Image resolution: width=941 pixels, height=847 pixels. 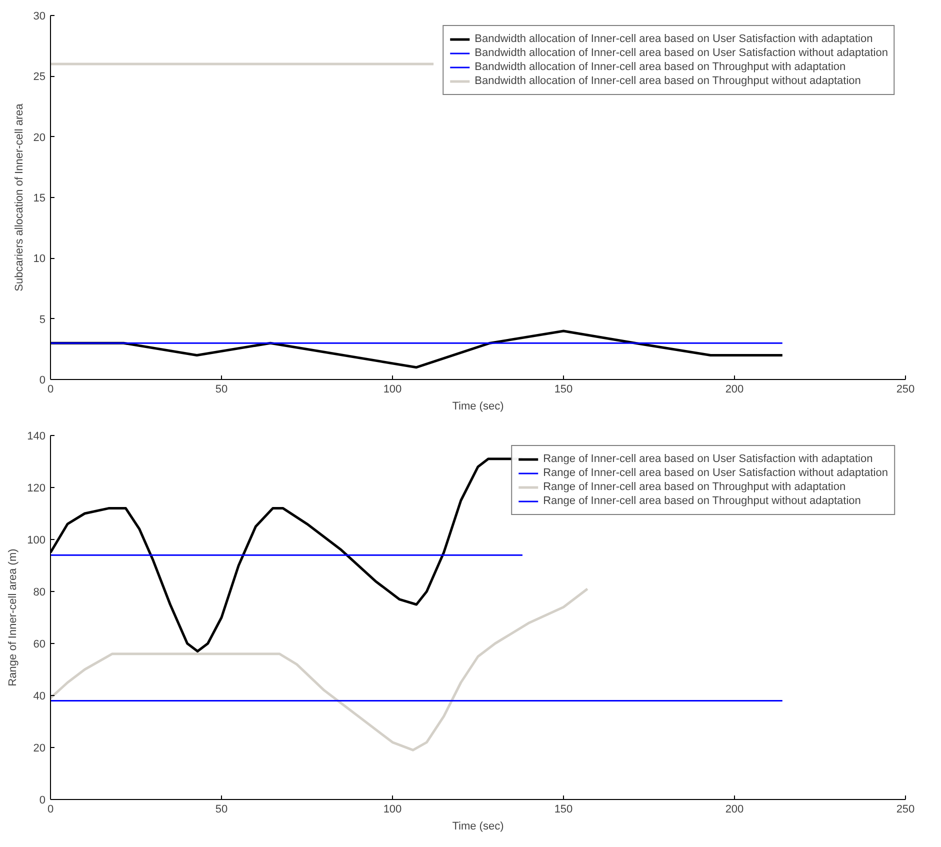 What do you see at coordinates (36, 488) in the screenshot?
I see `y-tick-label: 120` at bounding box center [36, 488].